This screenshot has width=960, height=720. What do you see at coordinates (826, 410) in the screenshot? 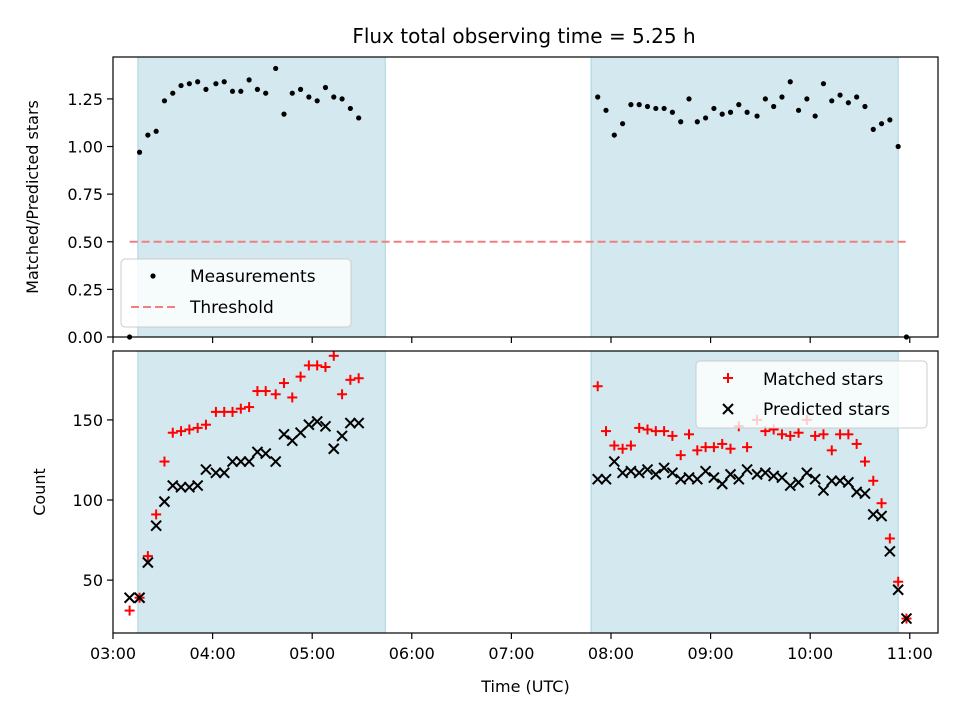
I see `legend-predicted-label: Predicted stars` at bounding box center [826, 410].